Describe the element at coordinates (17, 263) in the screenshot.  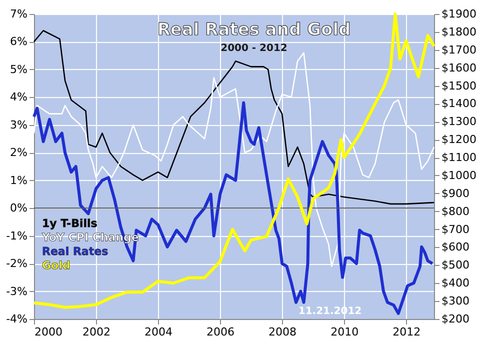
I see `y-tick-label: -2%` at that location.